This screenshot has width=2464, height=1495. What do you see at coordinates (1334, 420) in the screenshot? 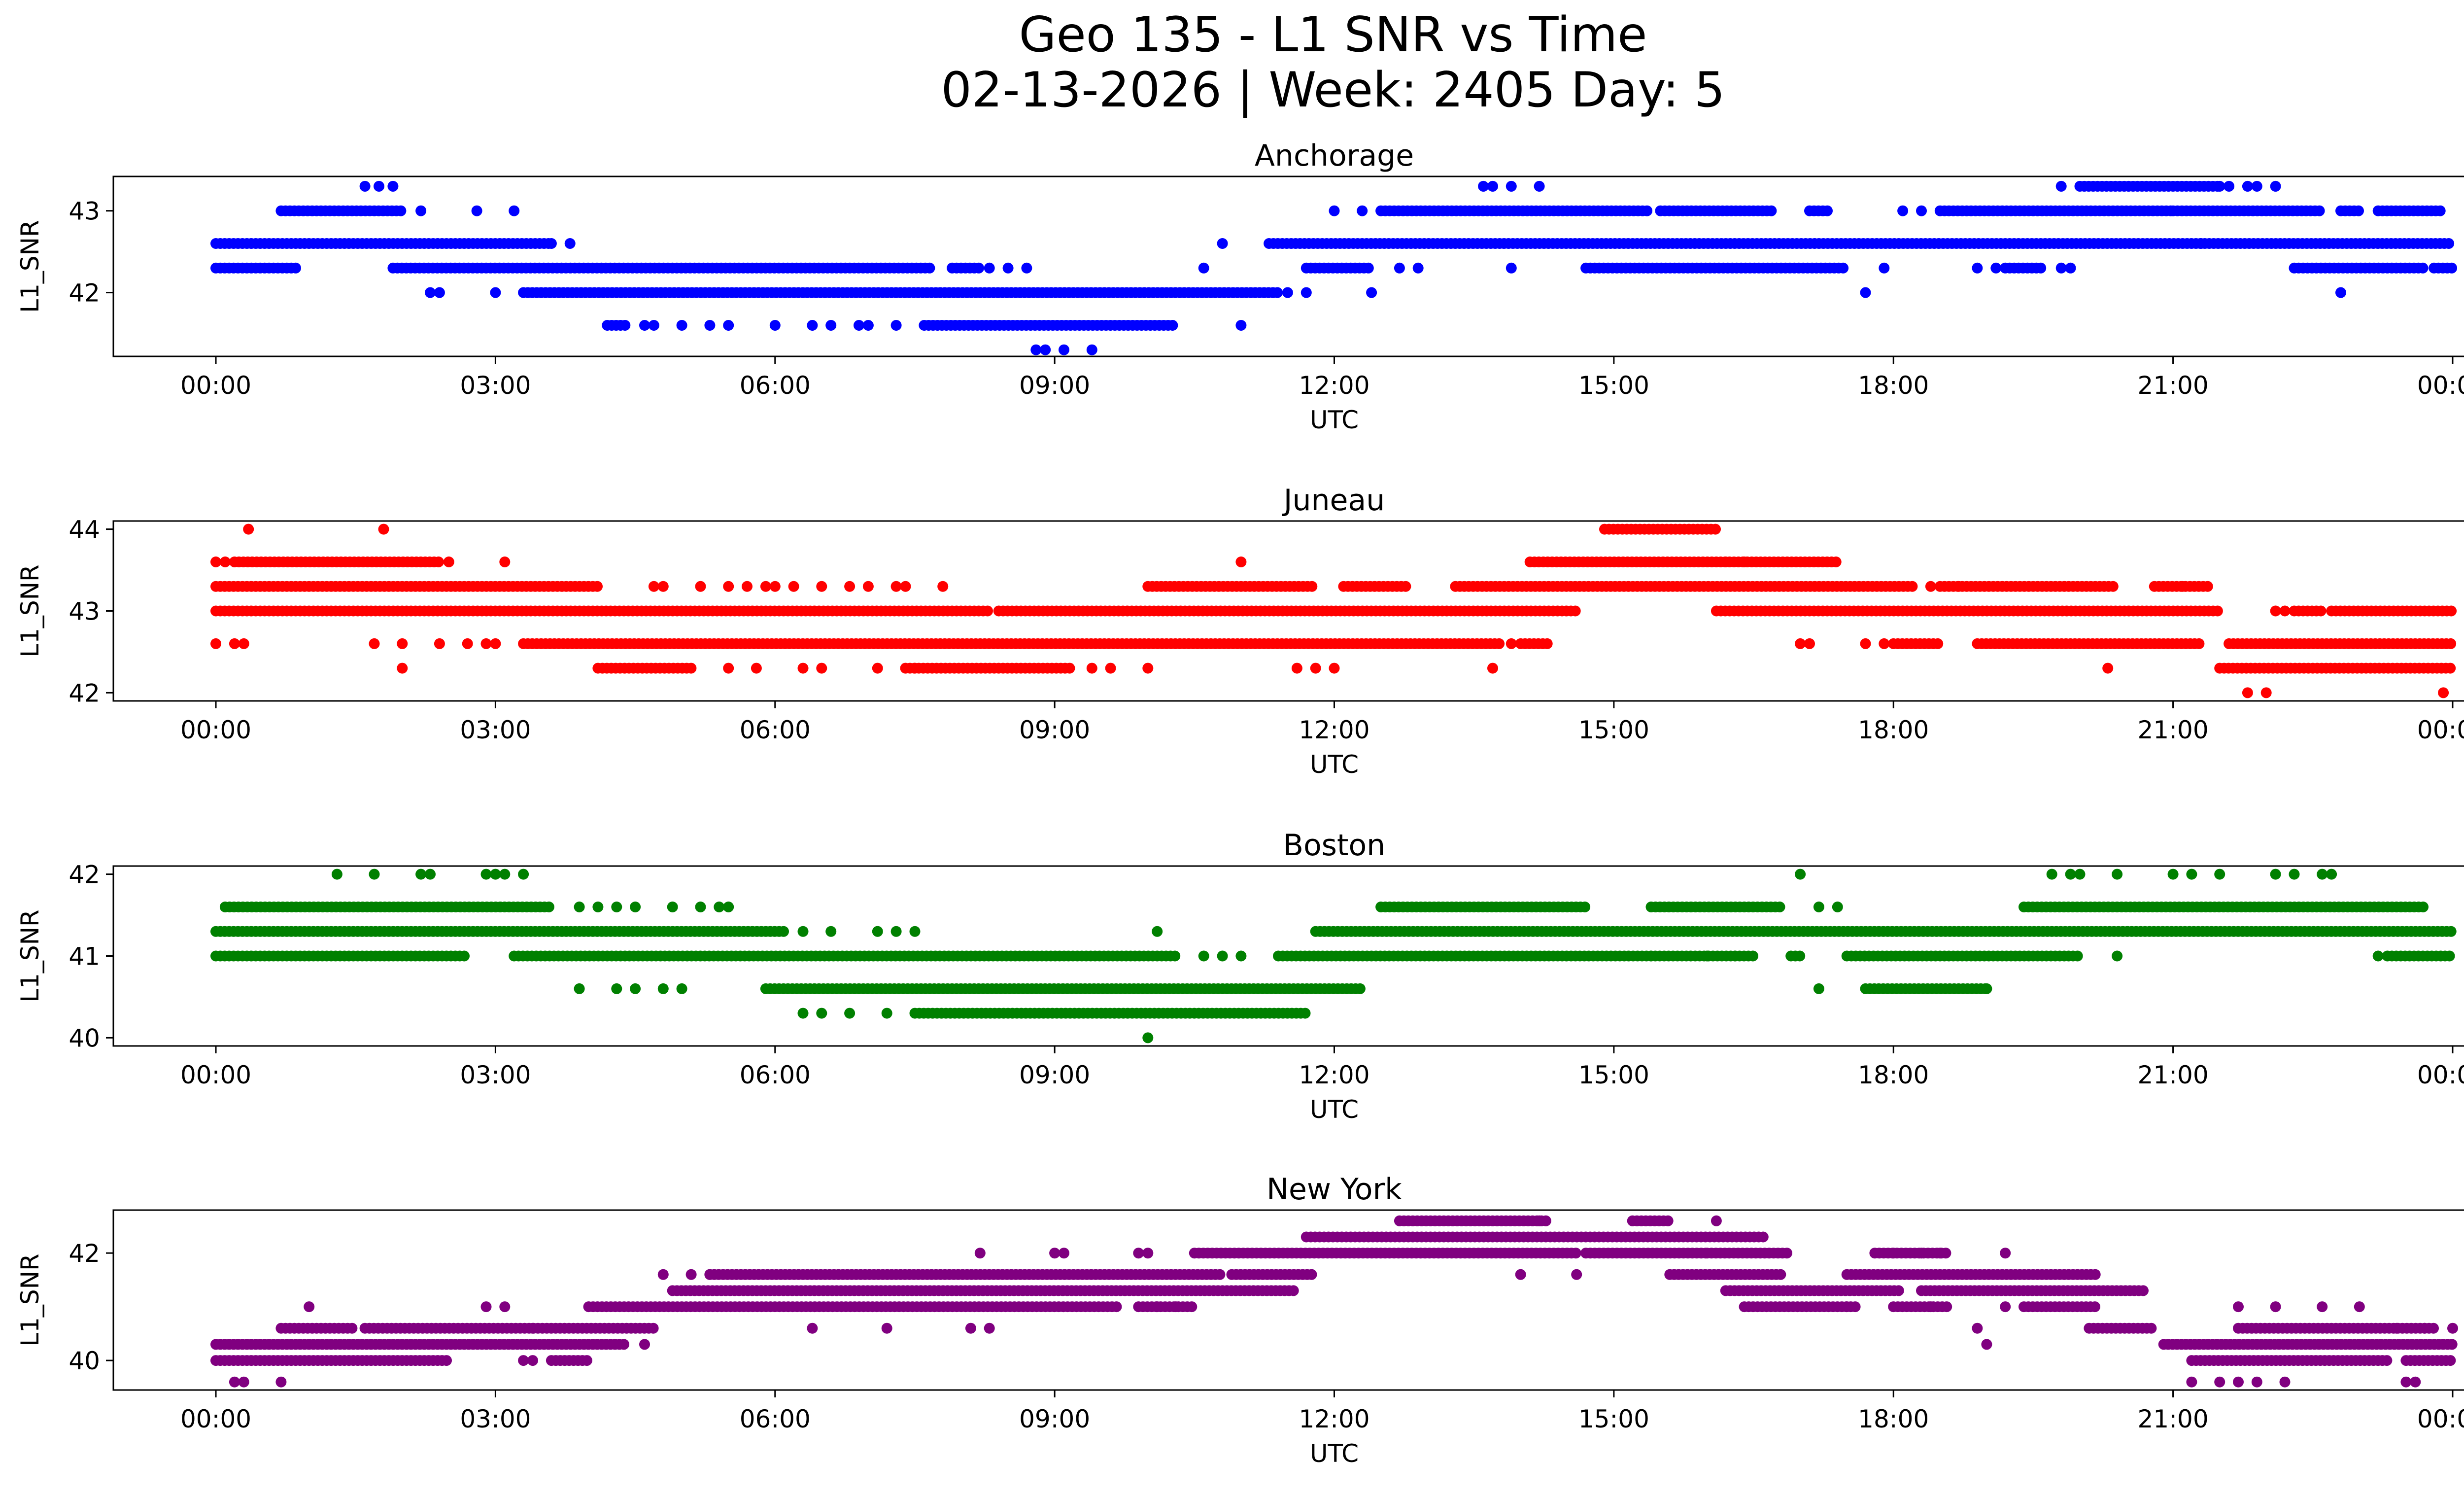
I see `x-axis-label: UTC` at bounding box center [1334, 420].